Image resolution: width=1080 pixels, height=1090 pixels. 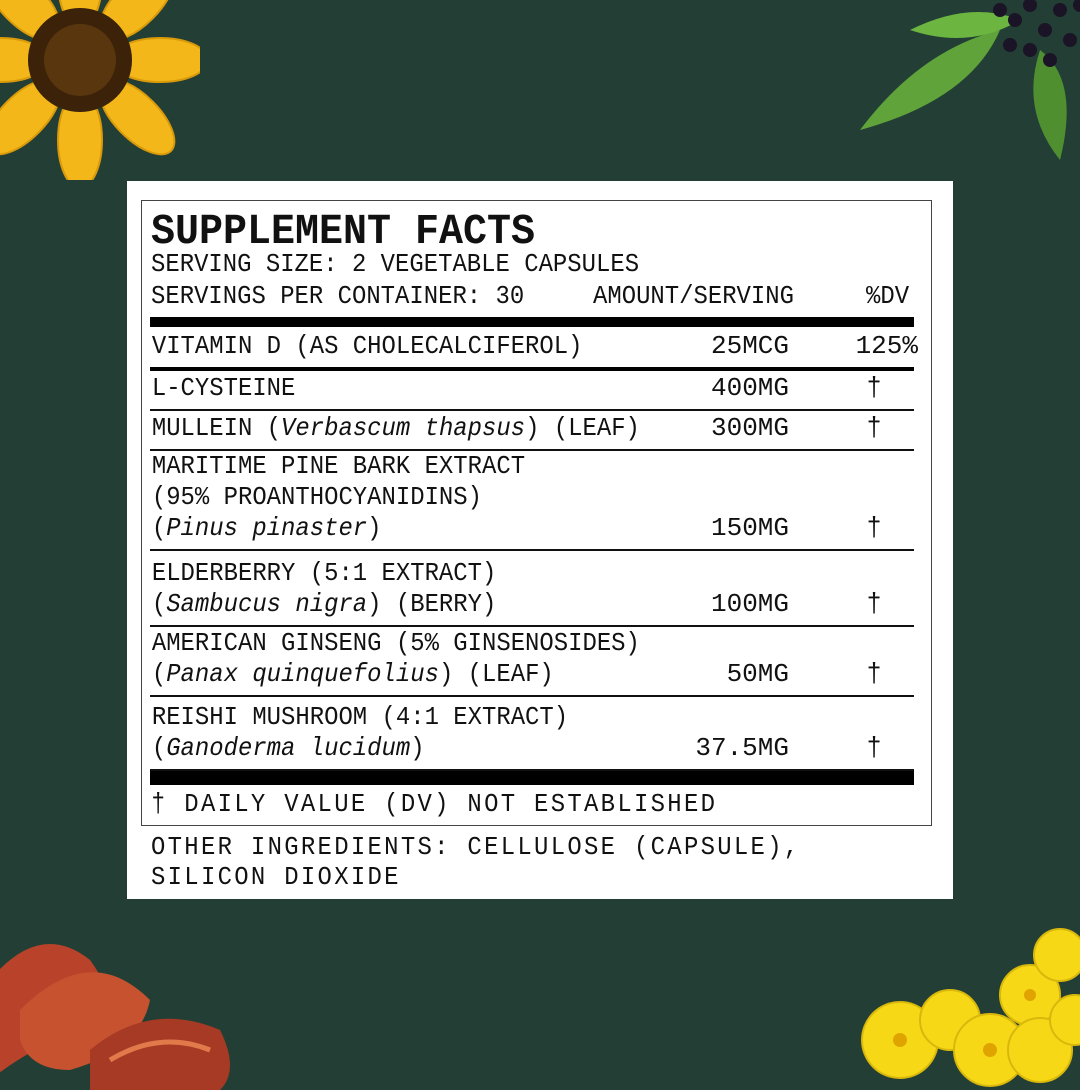 What do you see at coordinates (288, 748) in the screenshot?
I see `latin-name: Ganoderma lucidum` at bounding box center [288, 748].